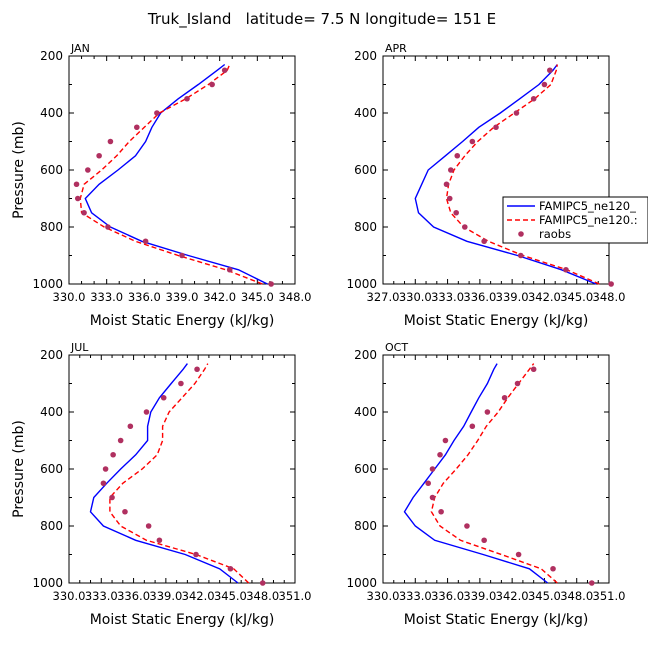 The image size is (648, 649). Describe the element at coordinates (609, 596) in the screenshot. I see `x-tick-label: 351.0` at that location.